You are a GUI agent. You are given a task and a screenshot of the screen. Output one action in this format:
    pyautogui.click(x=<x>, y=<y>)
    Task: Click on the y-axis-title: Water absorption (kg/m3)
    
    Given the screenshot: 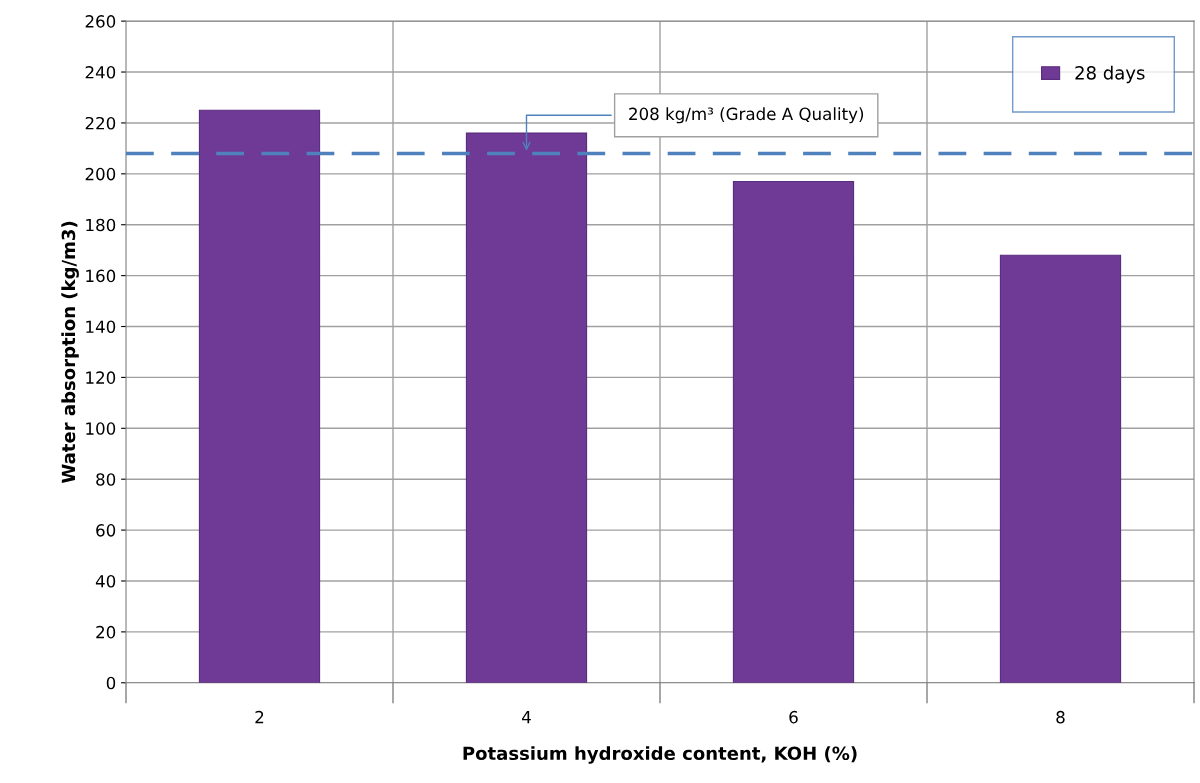 What is the action you would take?
    pyautogui.click(x=70, y=352)
    